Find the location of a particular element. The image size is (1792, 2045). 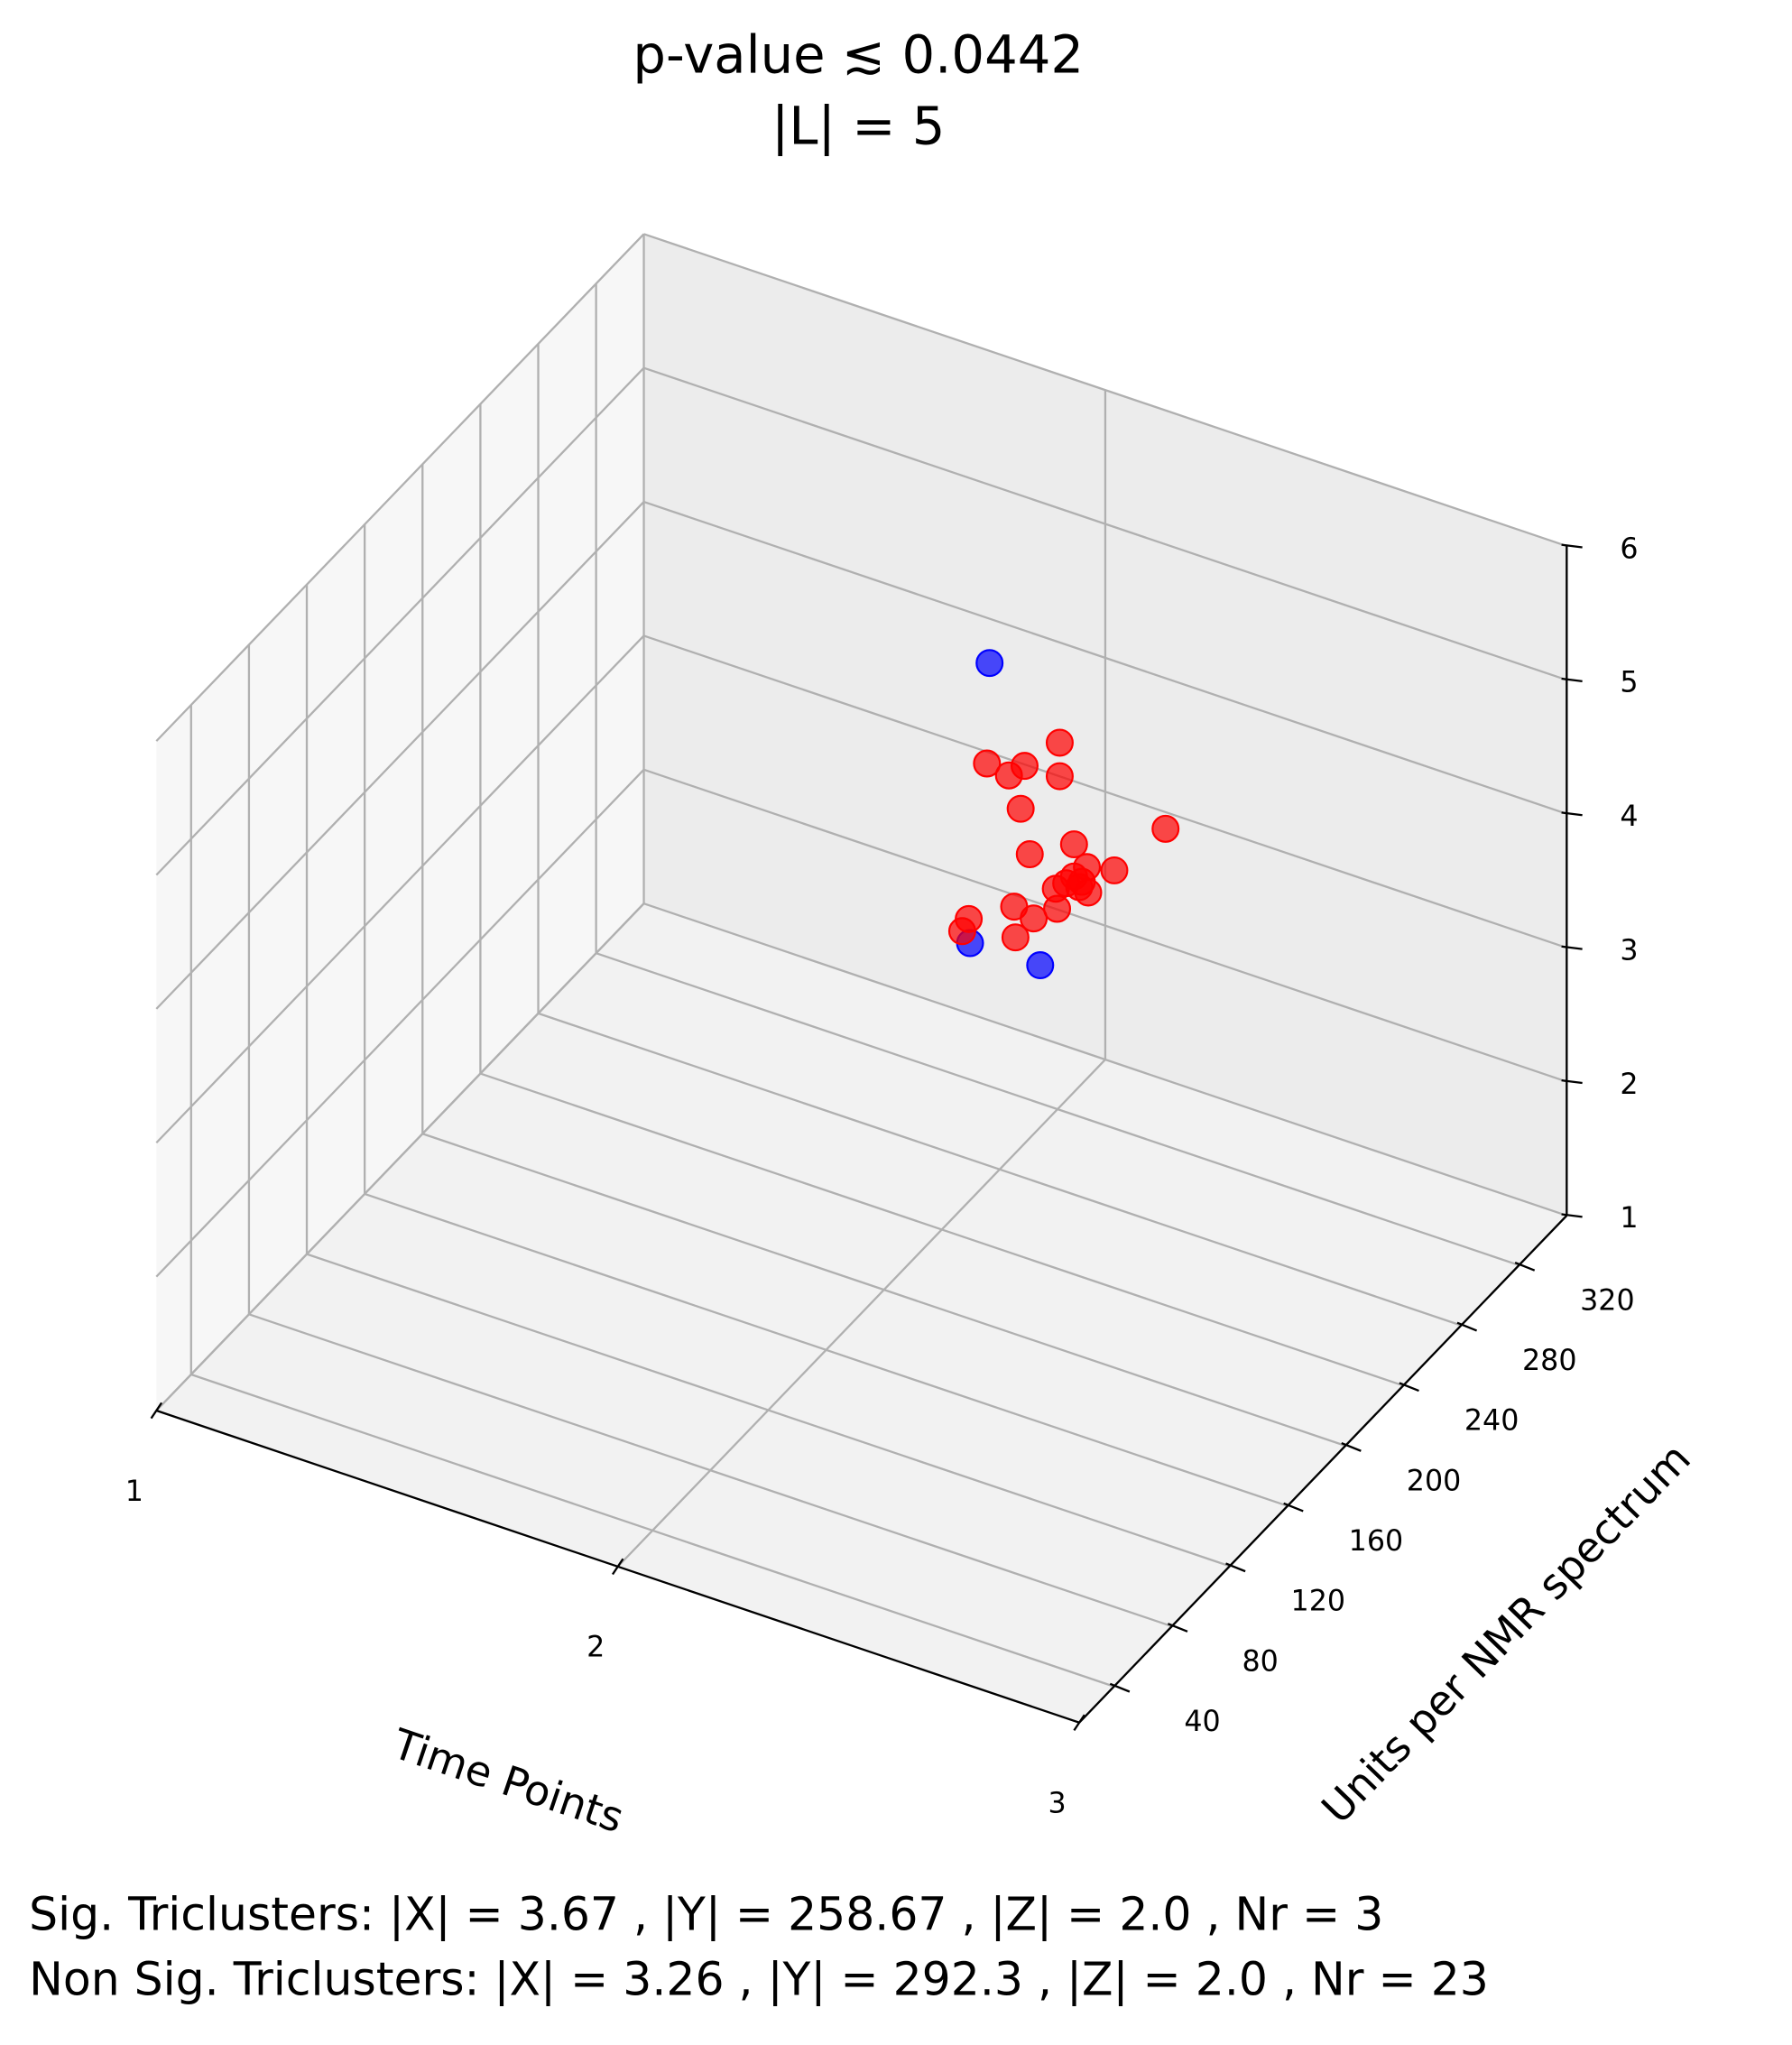

x-tick-label: 1 is located at coordinates (134, 1492).